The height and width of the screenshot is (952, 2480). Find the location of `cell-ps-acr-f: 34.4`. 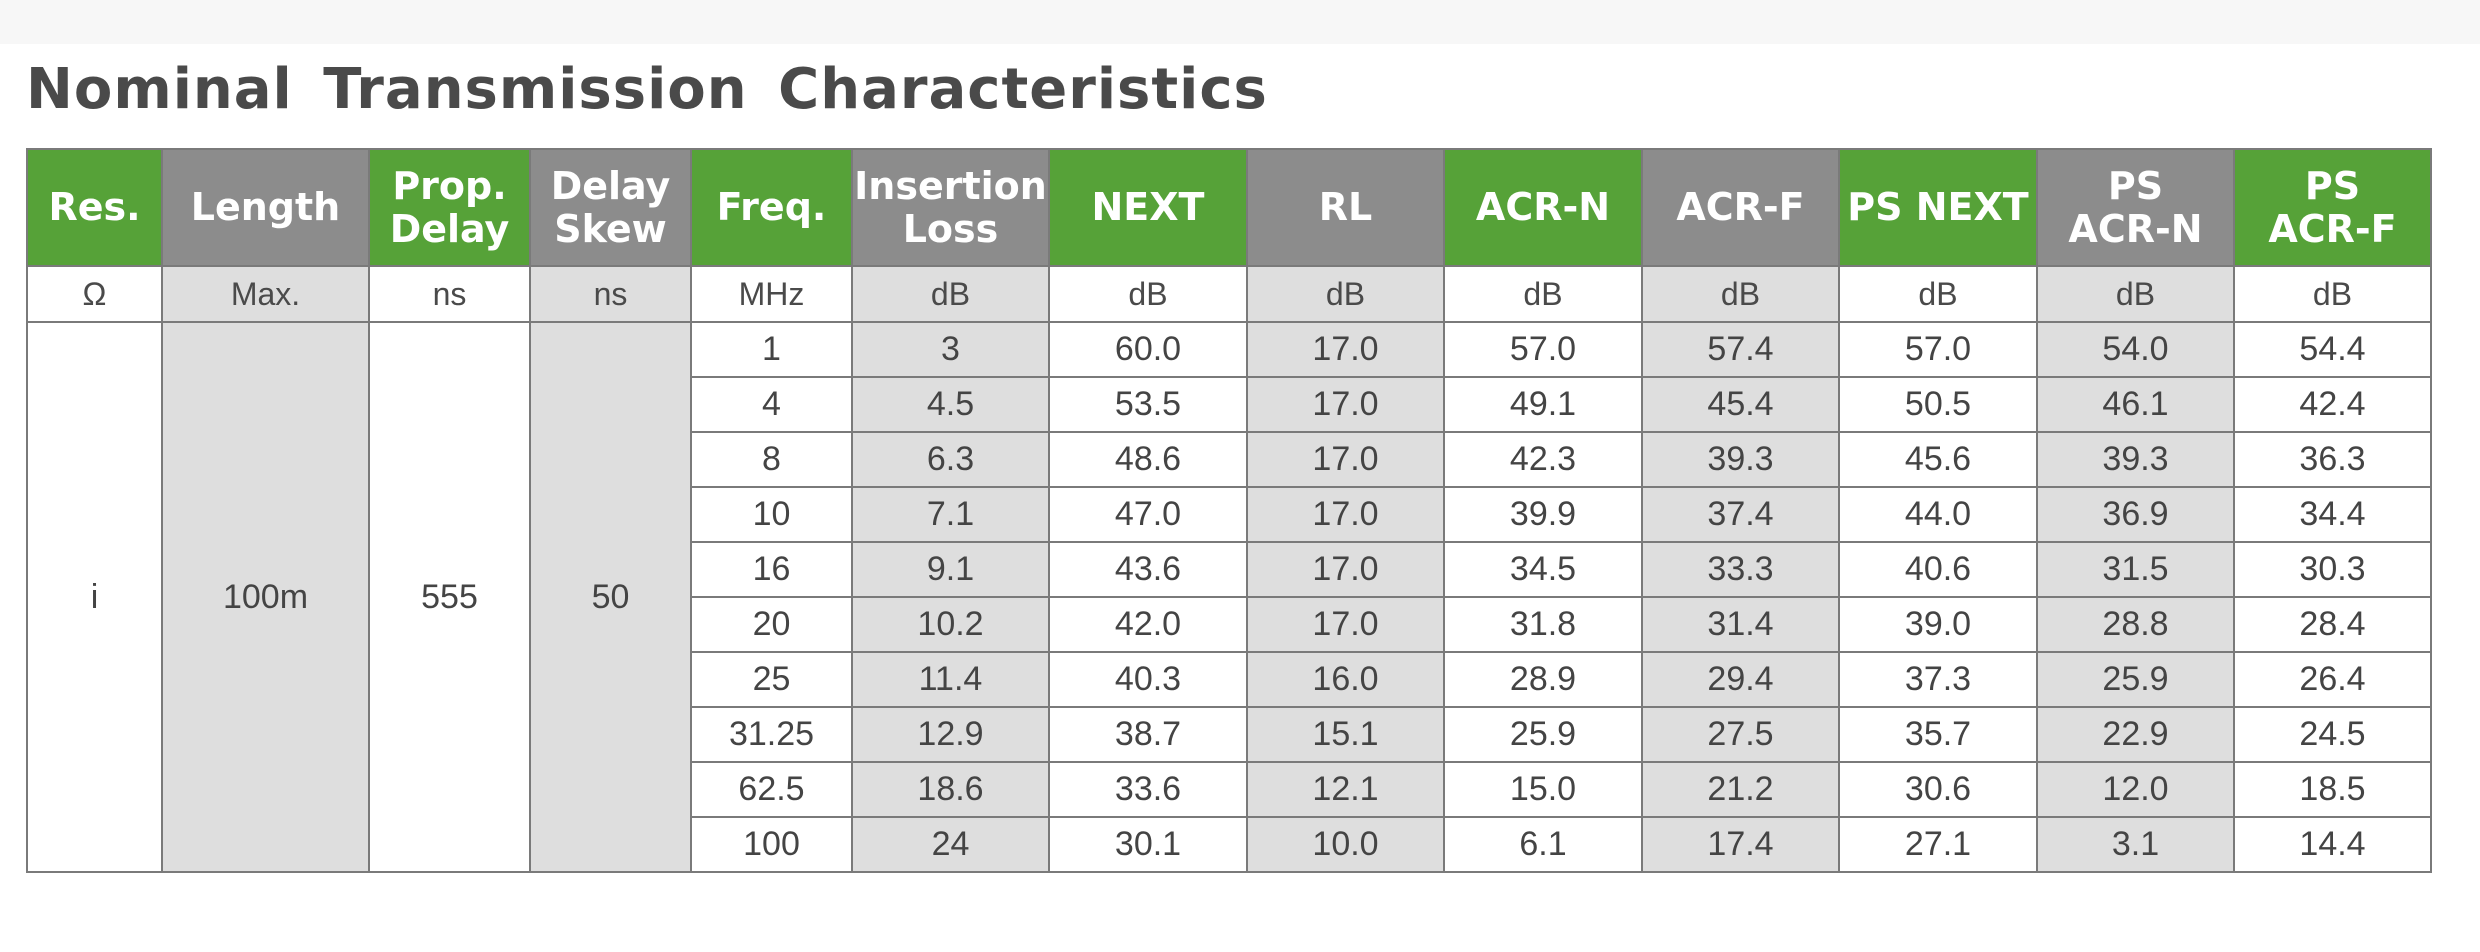

cell-ps-acr-f: 34.4 is located at coordinates (2332, 514).